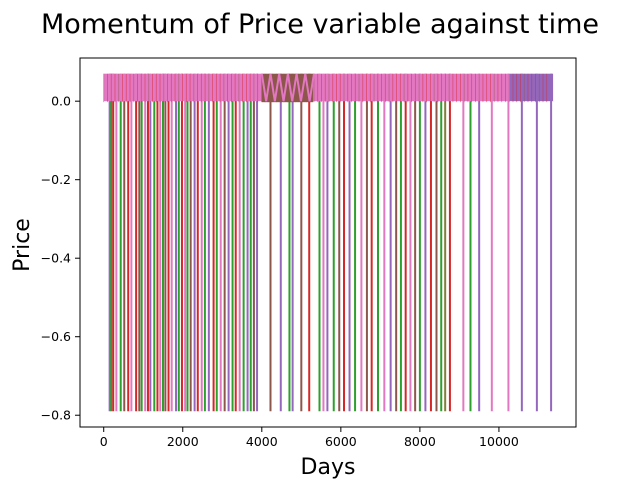  Describe the element at coordinates (56, 336) in the screenshot. I see `y-tick-label: −0.6` at that location.